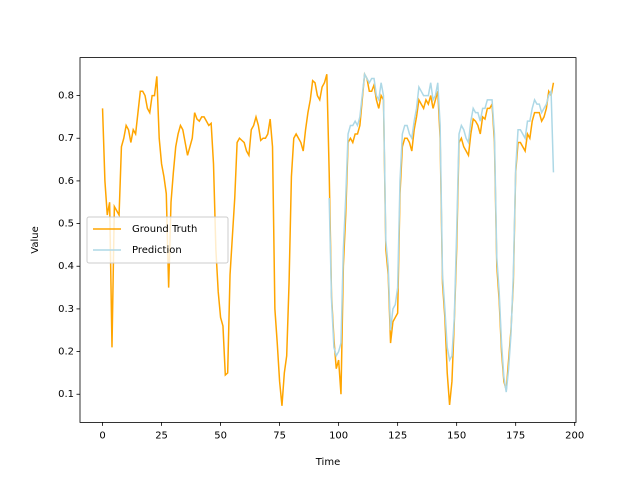 The height and width of the screenshot is (480, 640). Describe the element at coordinates (157, 250) in the screenshot. I see `legend-label: Prediction` at that location.